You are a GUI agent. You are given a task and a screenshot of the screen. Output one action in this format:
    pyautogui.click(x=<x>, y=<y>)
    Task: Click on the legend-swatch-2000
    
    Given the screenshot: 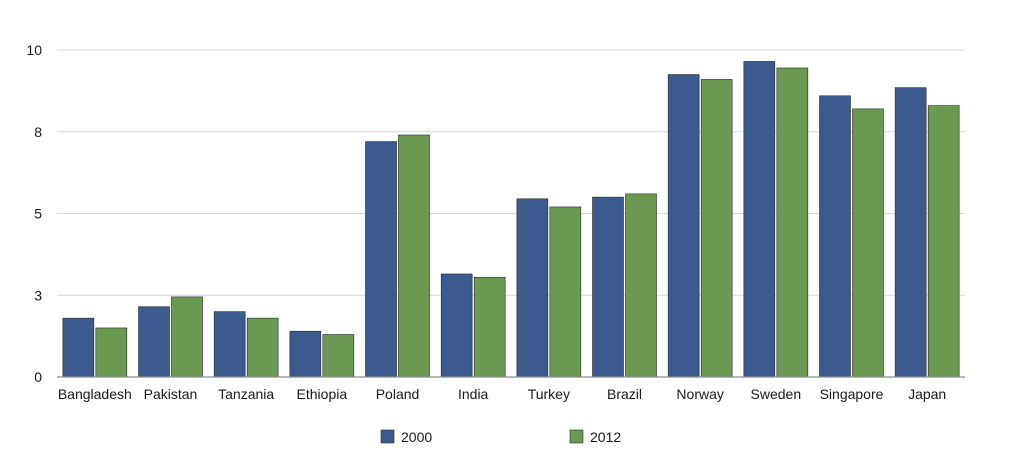 What is the action you would take?
    pyautogui.click(x=387, y=436)
    